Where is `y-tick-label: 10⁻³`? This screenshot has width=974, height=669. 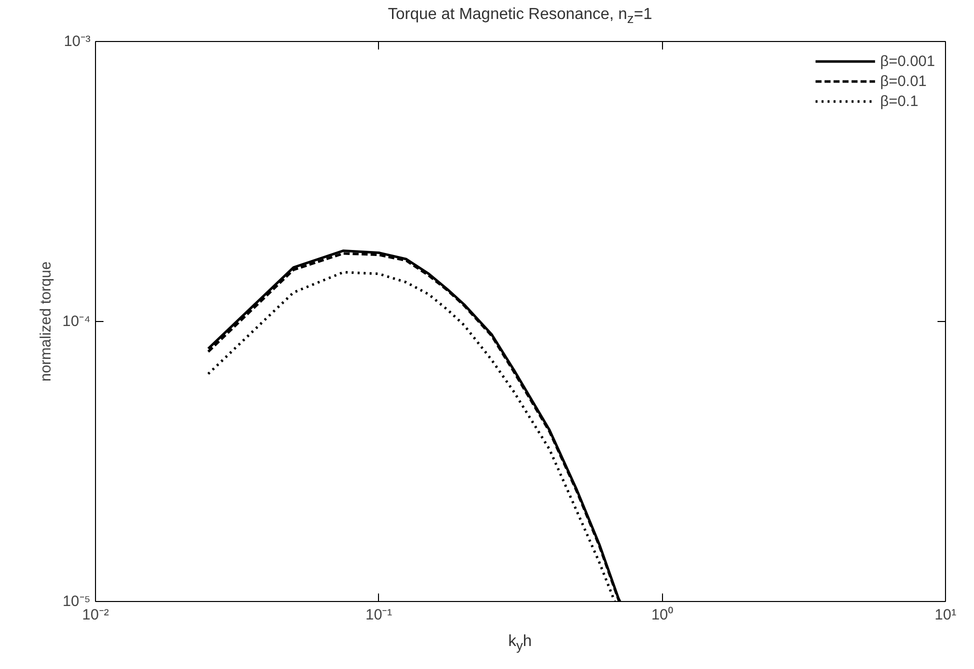
y-tick-label: 10⁻³ is located at coordinates (77, 41).